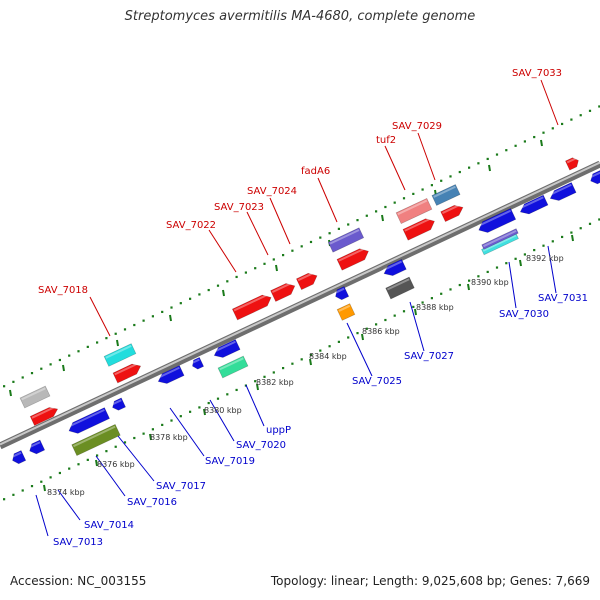 This screenshot has width=600, height=600. I want to click on label-sav-7016: SAV_7016, so click(152, 502).